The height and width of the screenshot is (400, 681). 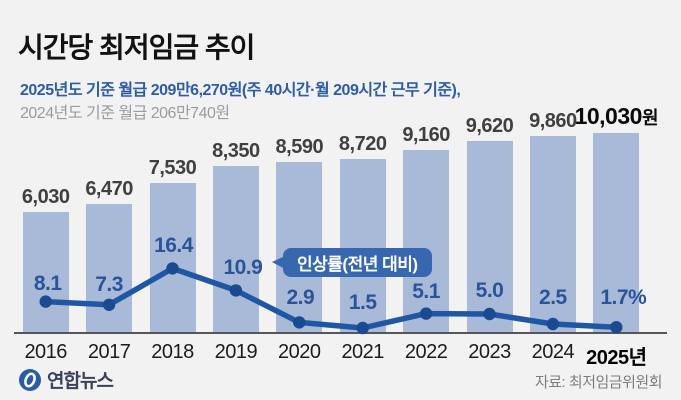 I want to click on rate-label: 2.5, so click(x=553, y=297).